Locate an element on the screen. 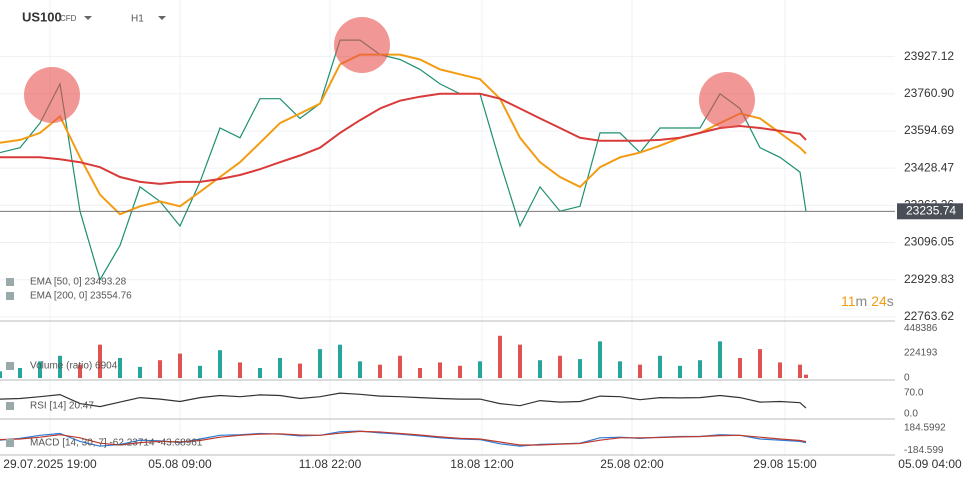 This screenshot has width=967, height=480. y-tick-label: 23594.69 is located at coordinates (929, 130).